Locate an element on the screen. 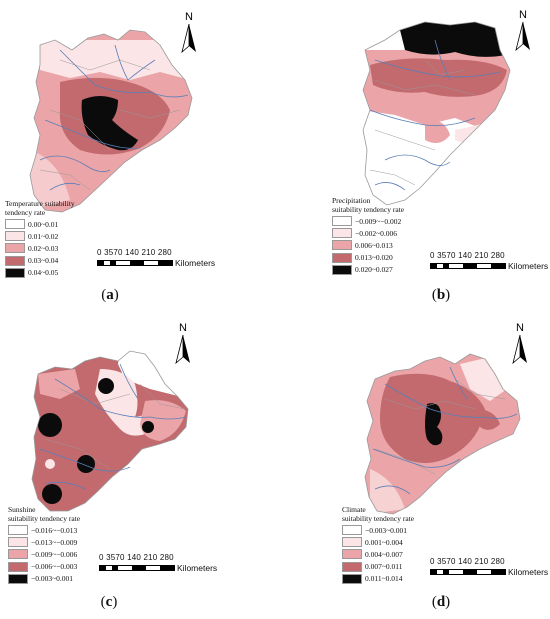  legend-c-row-5: −0.003~0.001 is located at coordinates (44, 579).